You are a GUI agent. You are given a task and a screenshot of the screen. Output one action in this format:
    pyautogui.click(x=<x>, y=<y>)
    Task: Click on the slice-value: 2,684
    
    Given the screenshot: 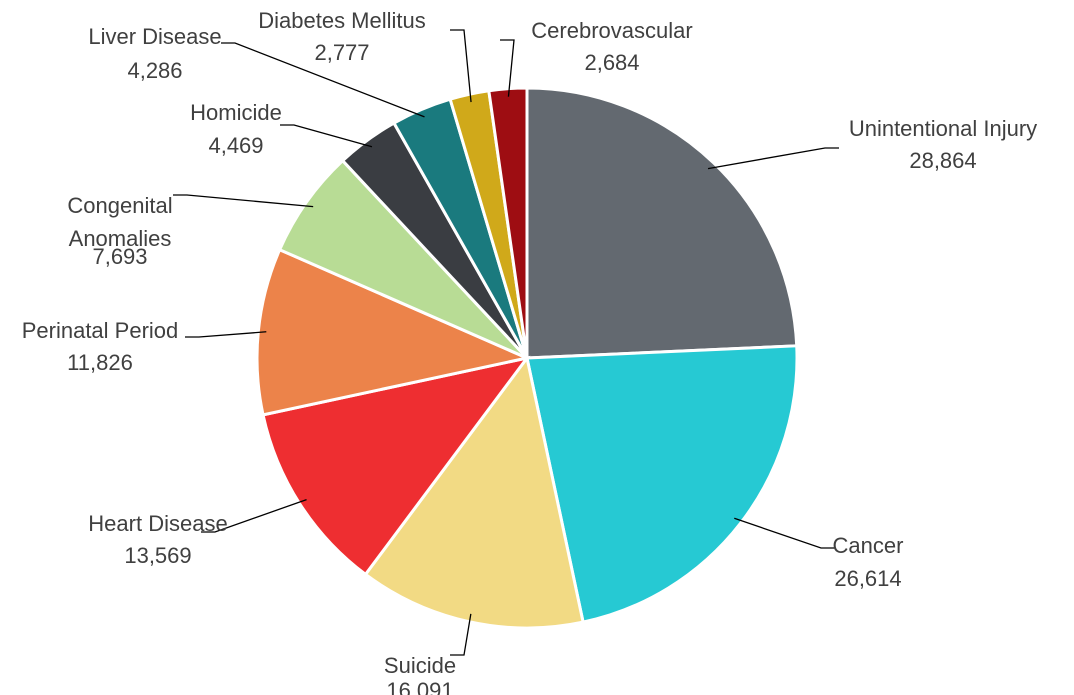 What is the action you would take?
    pyautogui.click(x=612, y=62)
    